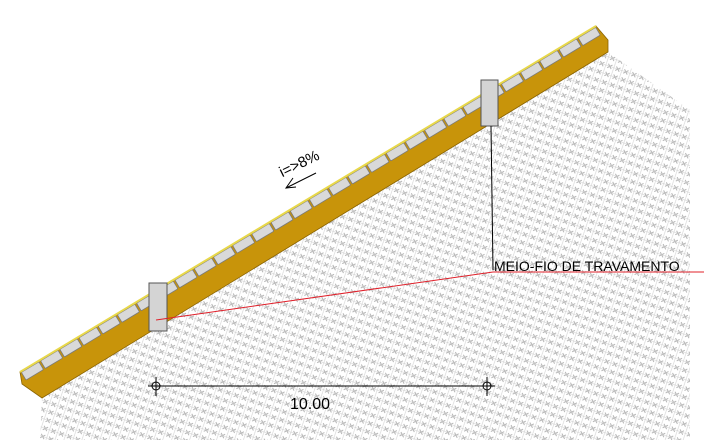  Describe the element at coordinates (290, 183) in the screenshot. I see `slope-arrow-head` at that location.